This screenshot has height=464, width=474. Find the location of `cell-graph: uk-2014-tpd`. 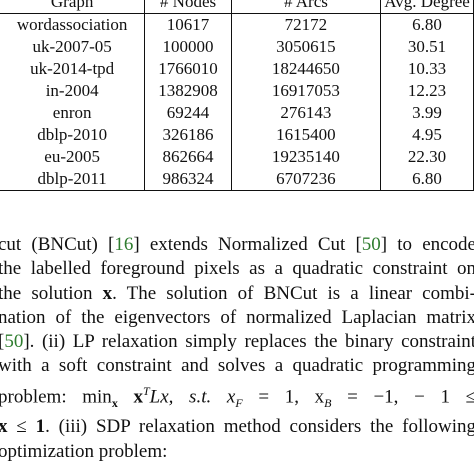

cell-graph: uk-2014-tpd is located at coordinates (72, 68).